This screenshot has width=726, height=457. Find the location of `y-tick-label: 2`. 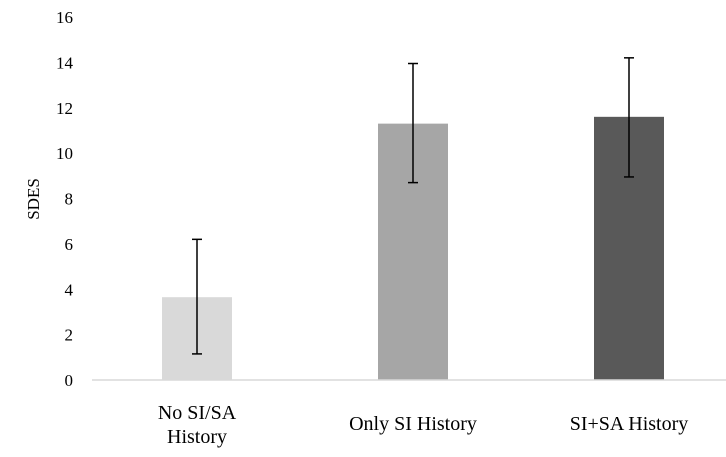

y-tick-label: 2 is located at coordinates (69, 335).